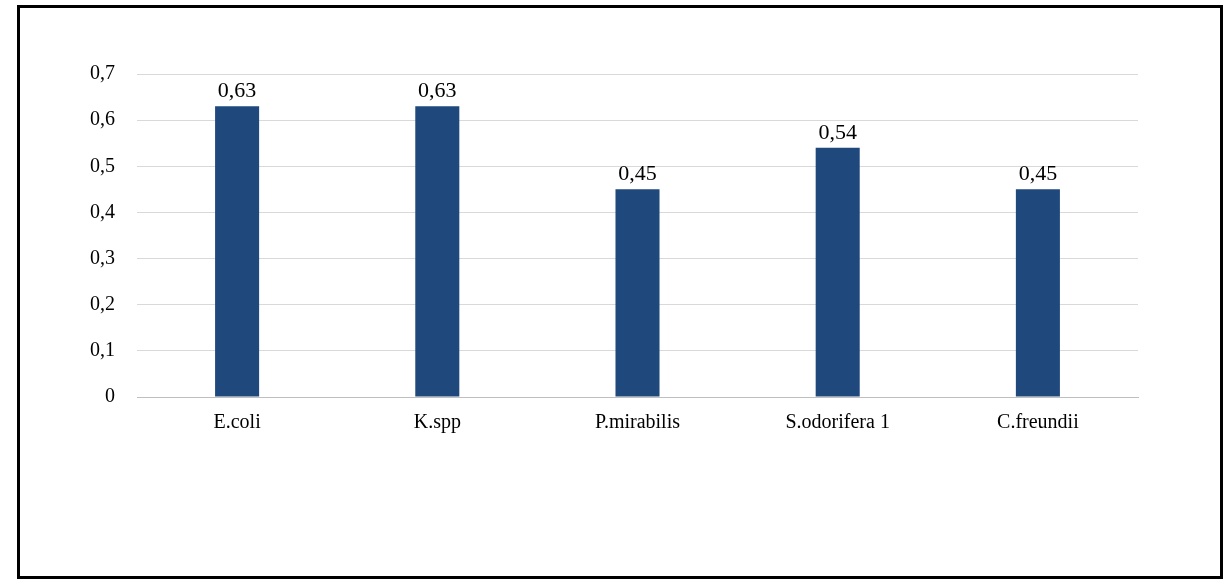 This screenshot has width=1225, height=581. What do you see at coordinates (637, 421) in the screenshot?
I see `x-tick-label: P.mirabilis` at bounding box center [637, 421].